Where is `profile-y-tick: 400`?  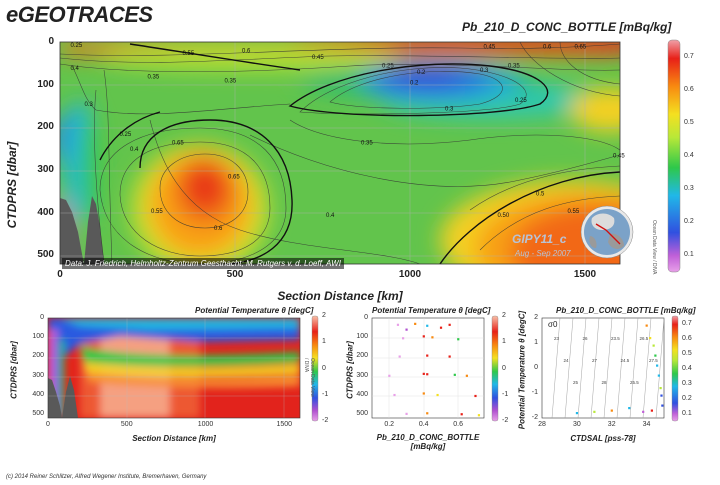 profile-y-tick: 400 is located at coordinates (362, 394).